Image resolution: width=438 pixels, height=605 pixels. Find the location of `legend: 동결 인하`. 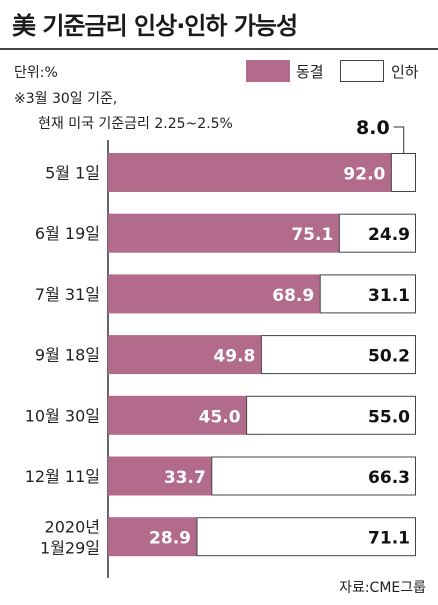

legend: 동결 인하 is located at coordinates (336, 71).